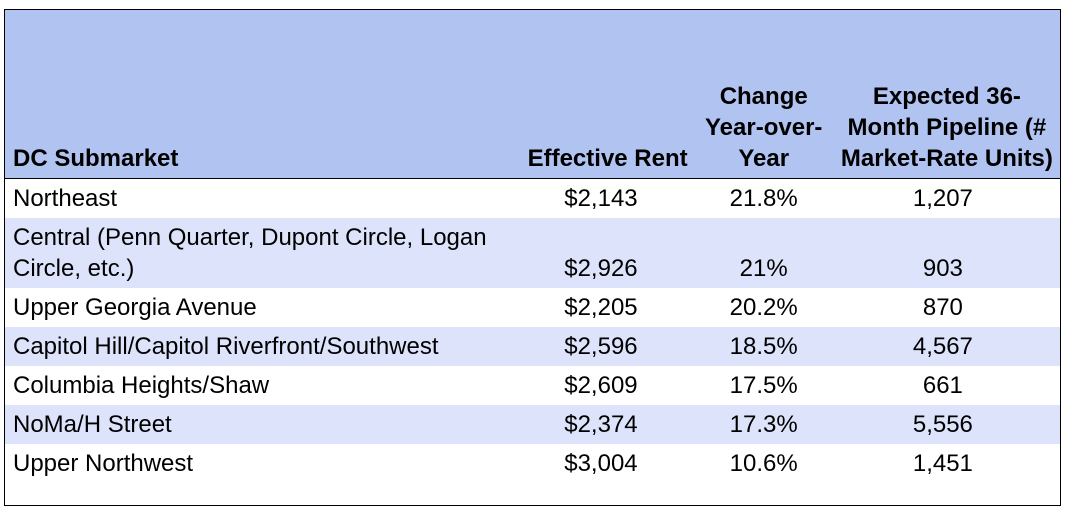  I want to click on cell-change: 17.5%, so click(763, 385).